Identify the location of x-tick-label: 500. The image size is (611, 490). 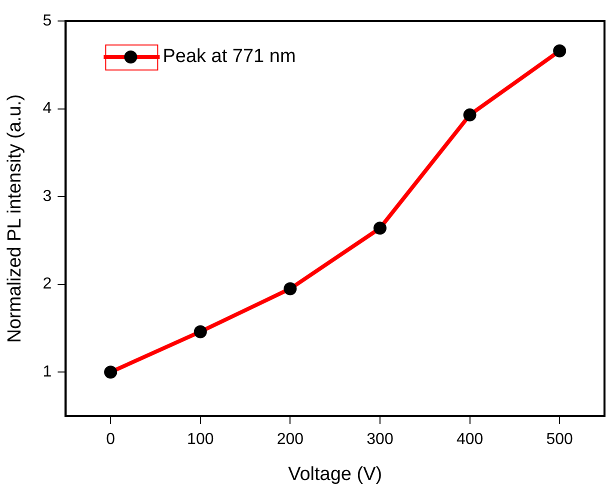
(560, 439).